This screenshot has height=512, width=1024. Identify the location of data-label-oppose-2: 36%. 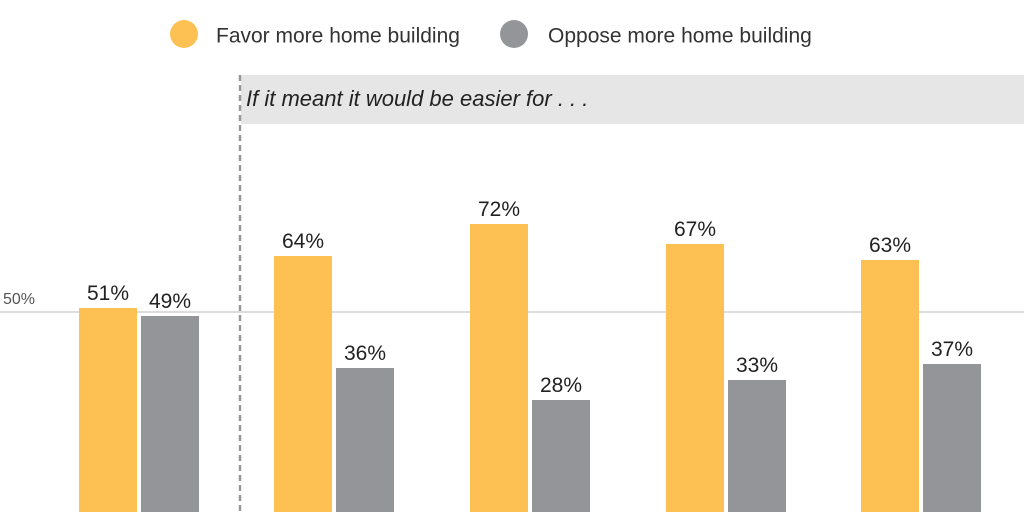
(365, 353).